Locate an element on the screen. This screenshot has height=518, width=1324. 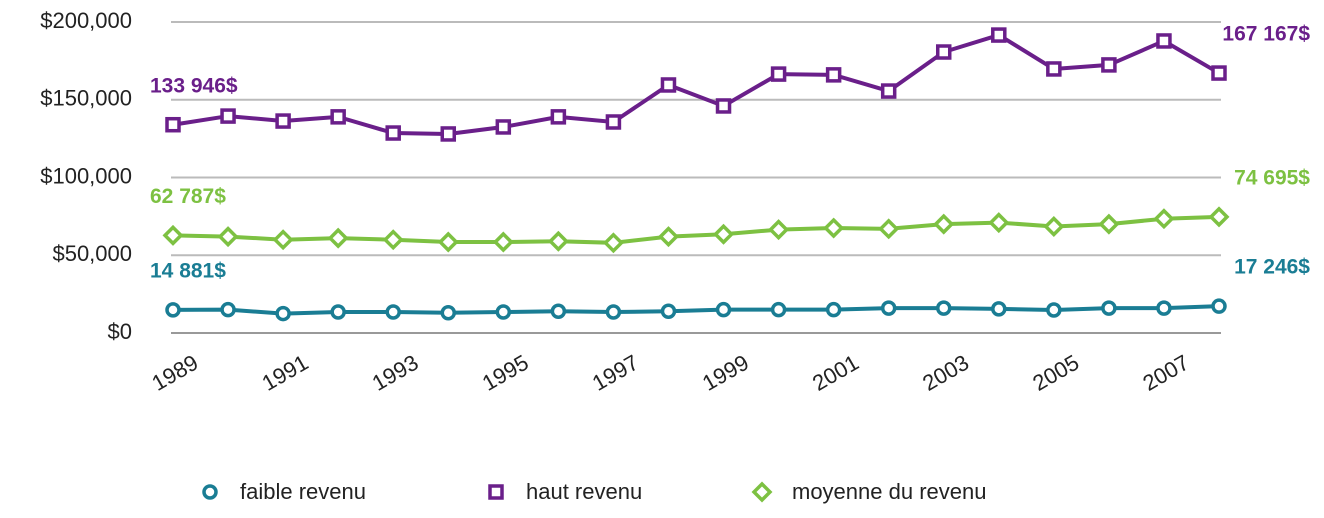
y-tick-label: $100,000 is located at coordinates (86, 175).